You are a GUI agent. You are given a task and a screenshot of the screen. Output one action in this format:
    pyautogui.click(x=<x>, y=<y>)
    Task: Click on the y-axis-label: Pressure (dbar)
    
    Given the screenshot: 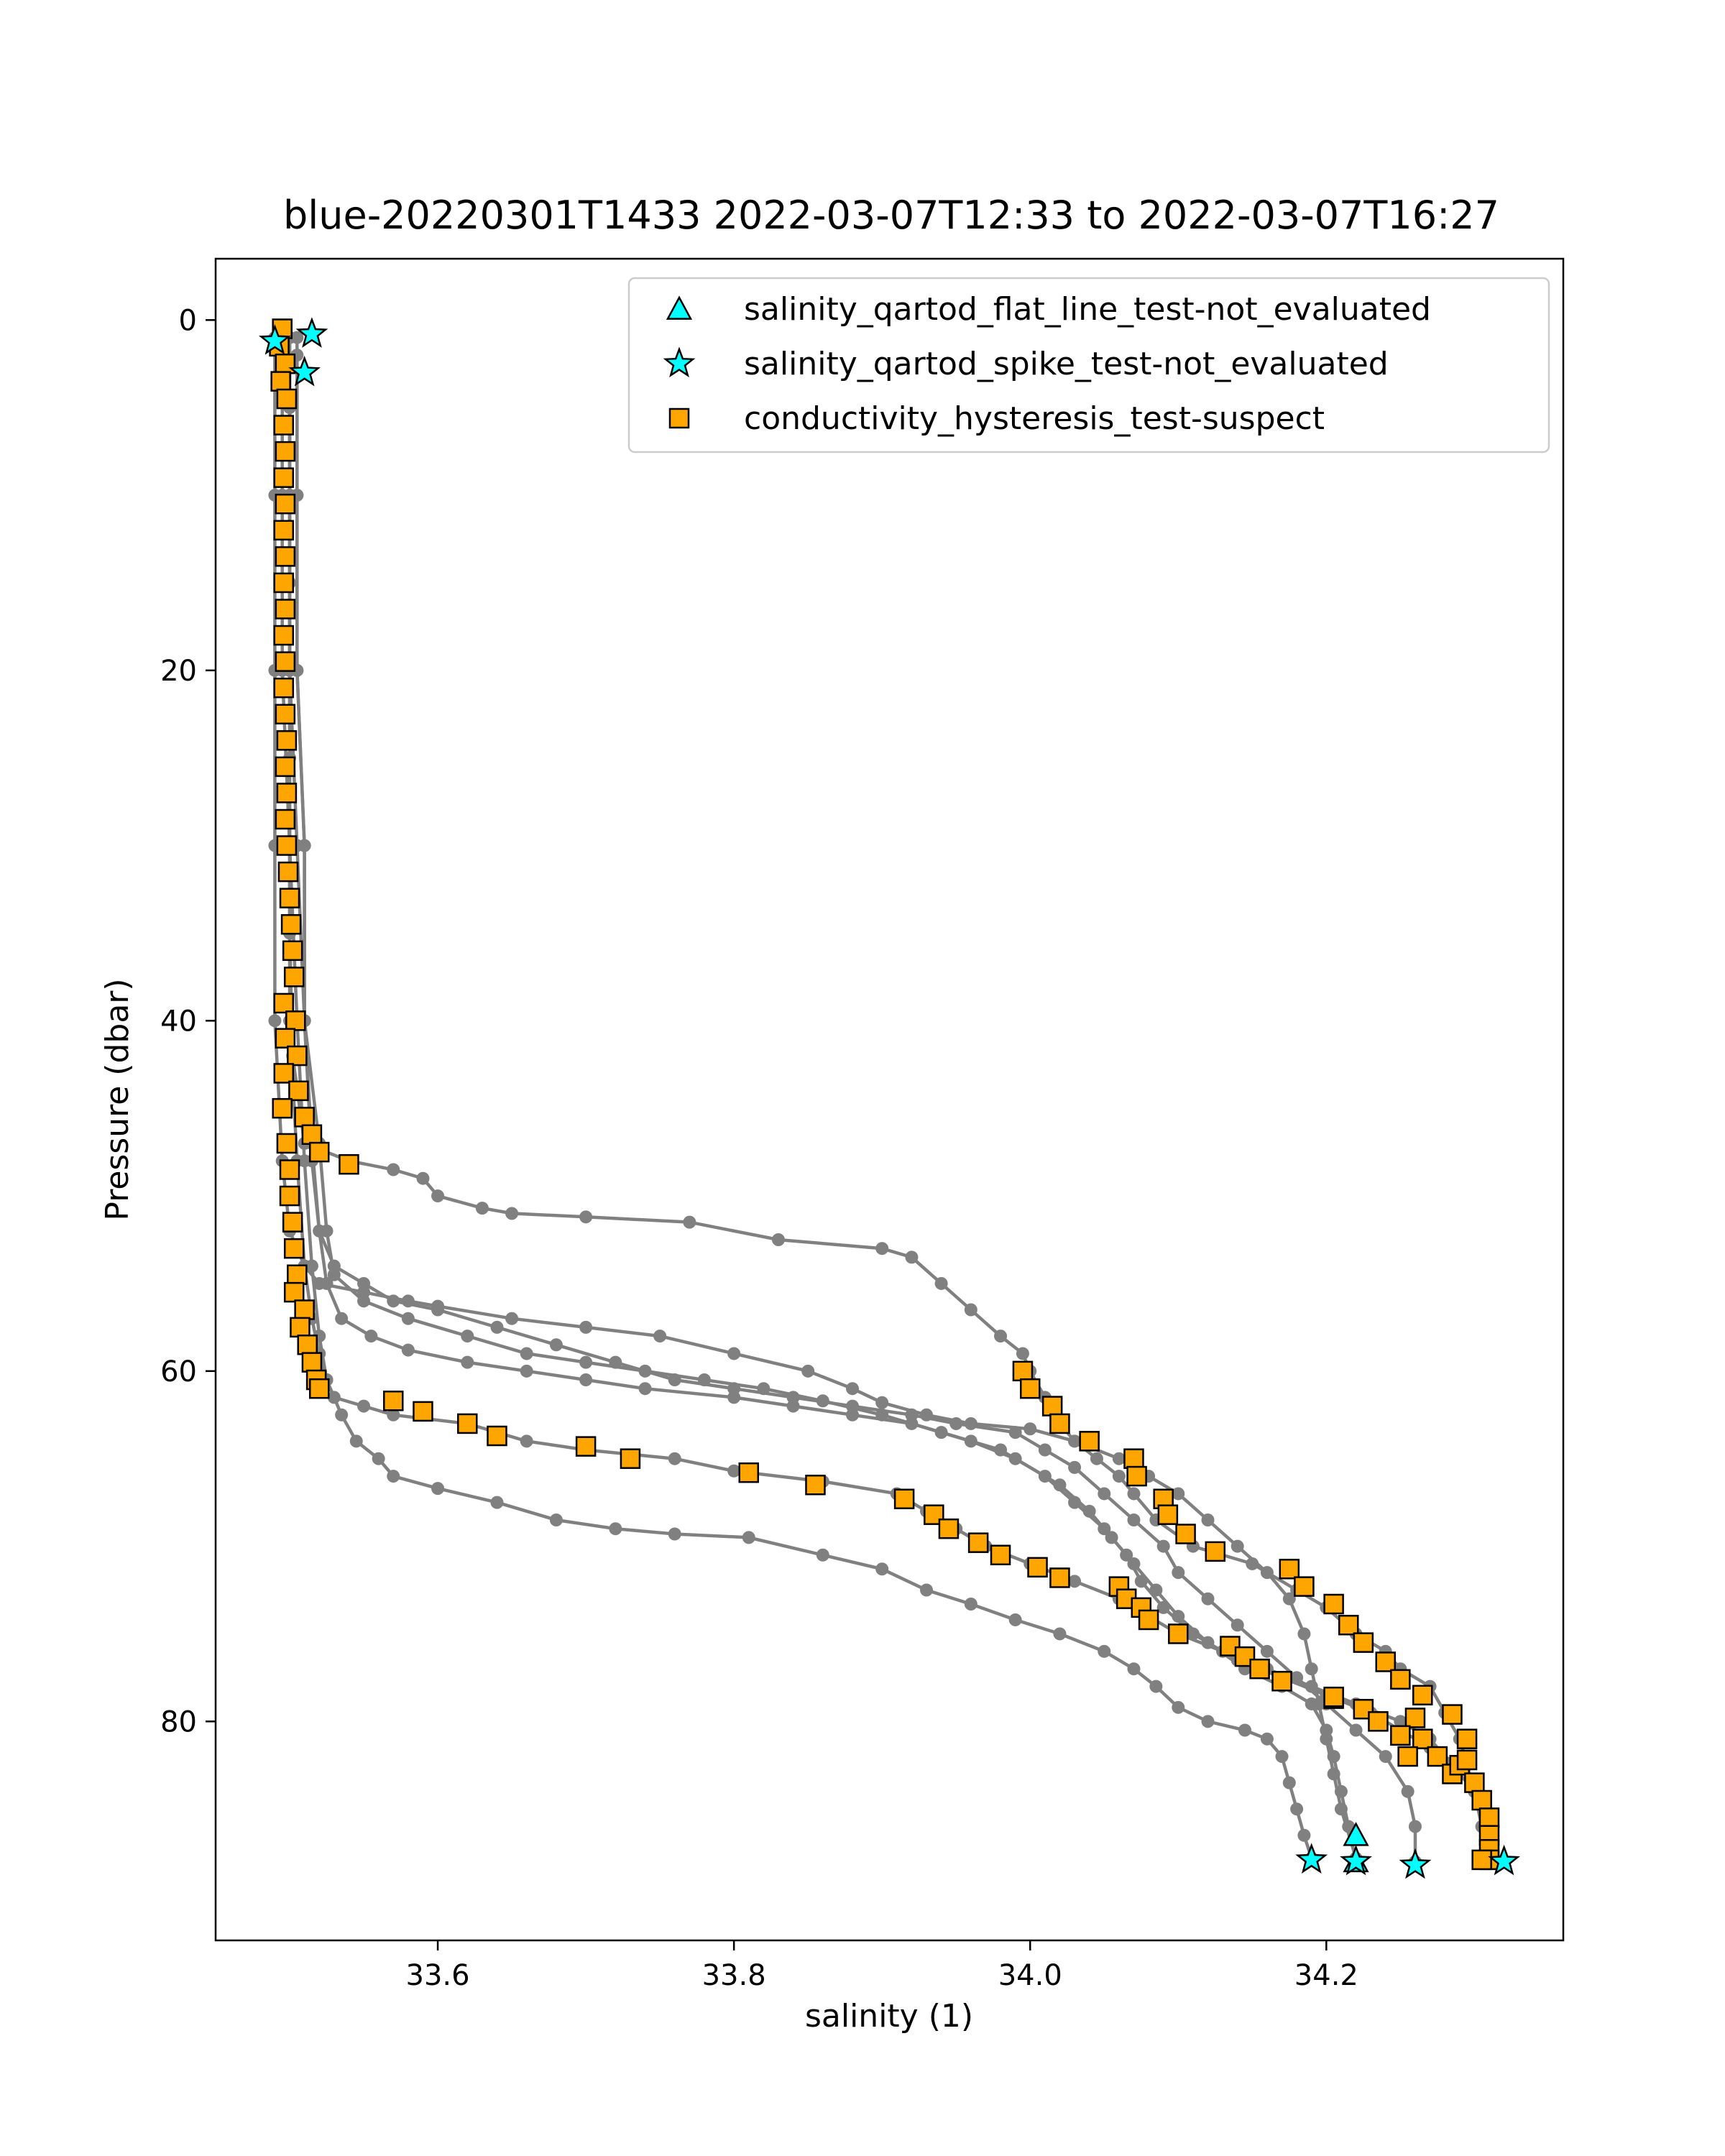 What is the action you would take?
    pyautogui.click(x=117, y=1099)
    